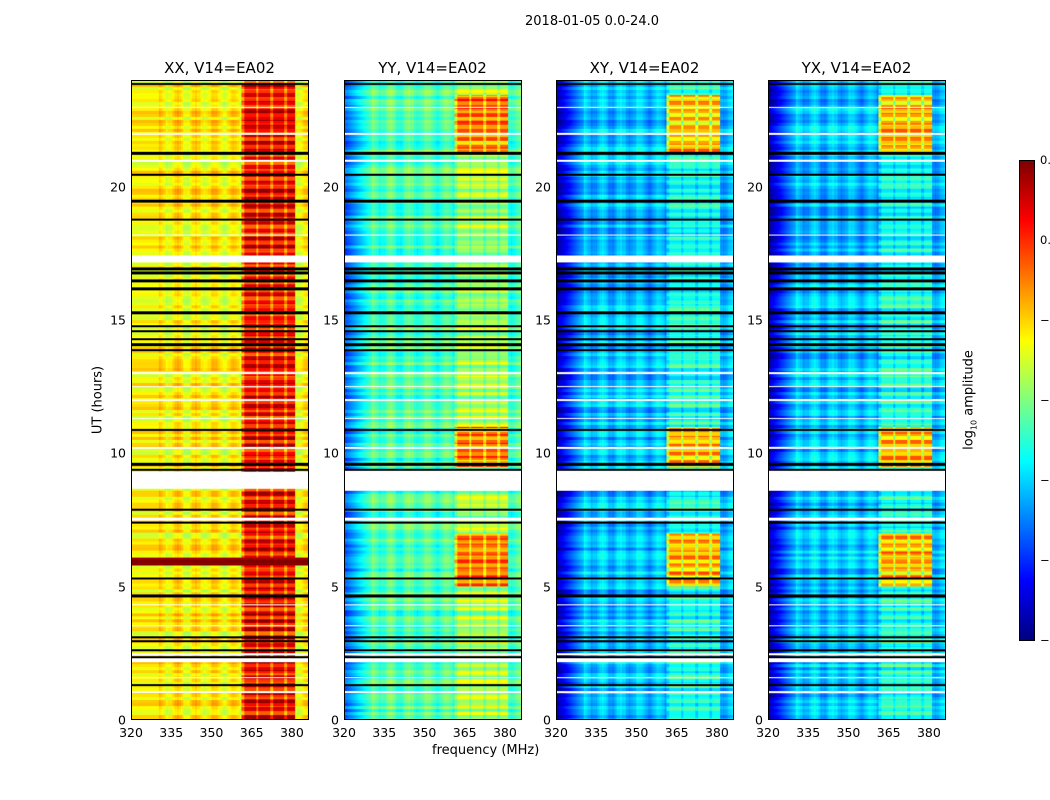 The height and width of the screenshot is (800, 1050). What do you see at coordinates (970, 400) in the screenshot?
I see `colorbar-label: log10 amplitude` at bounding box center [970, 400].